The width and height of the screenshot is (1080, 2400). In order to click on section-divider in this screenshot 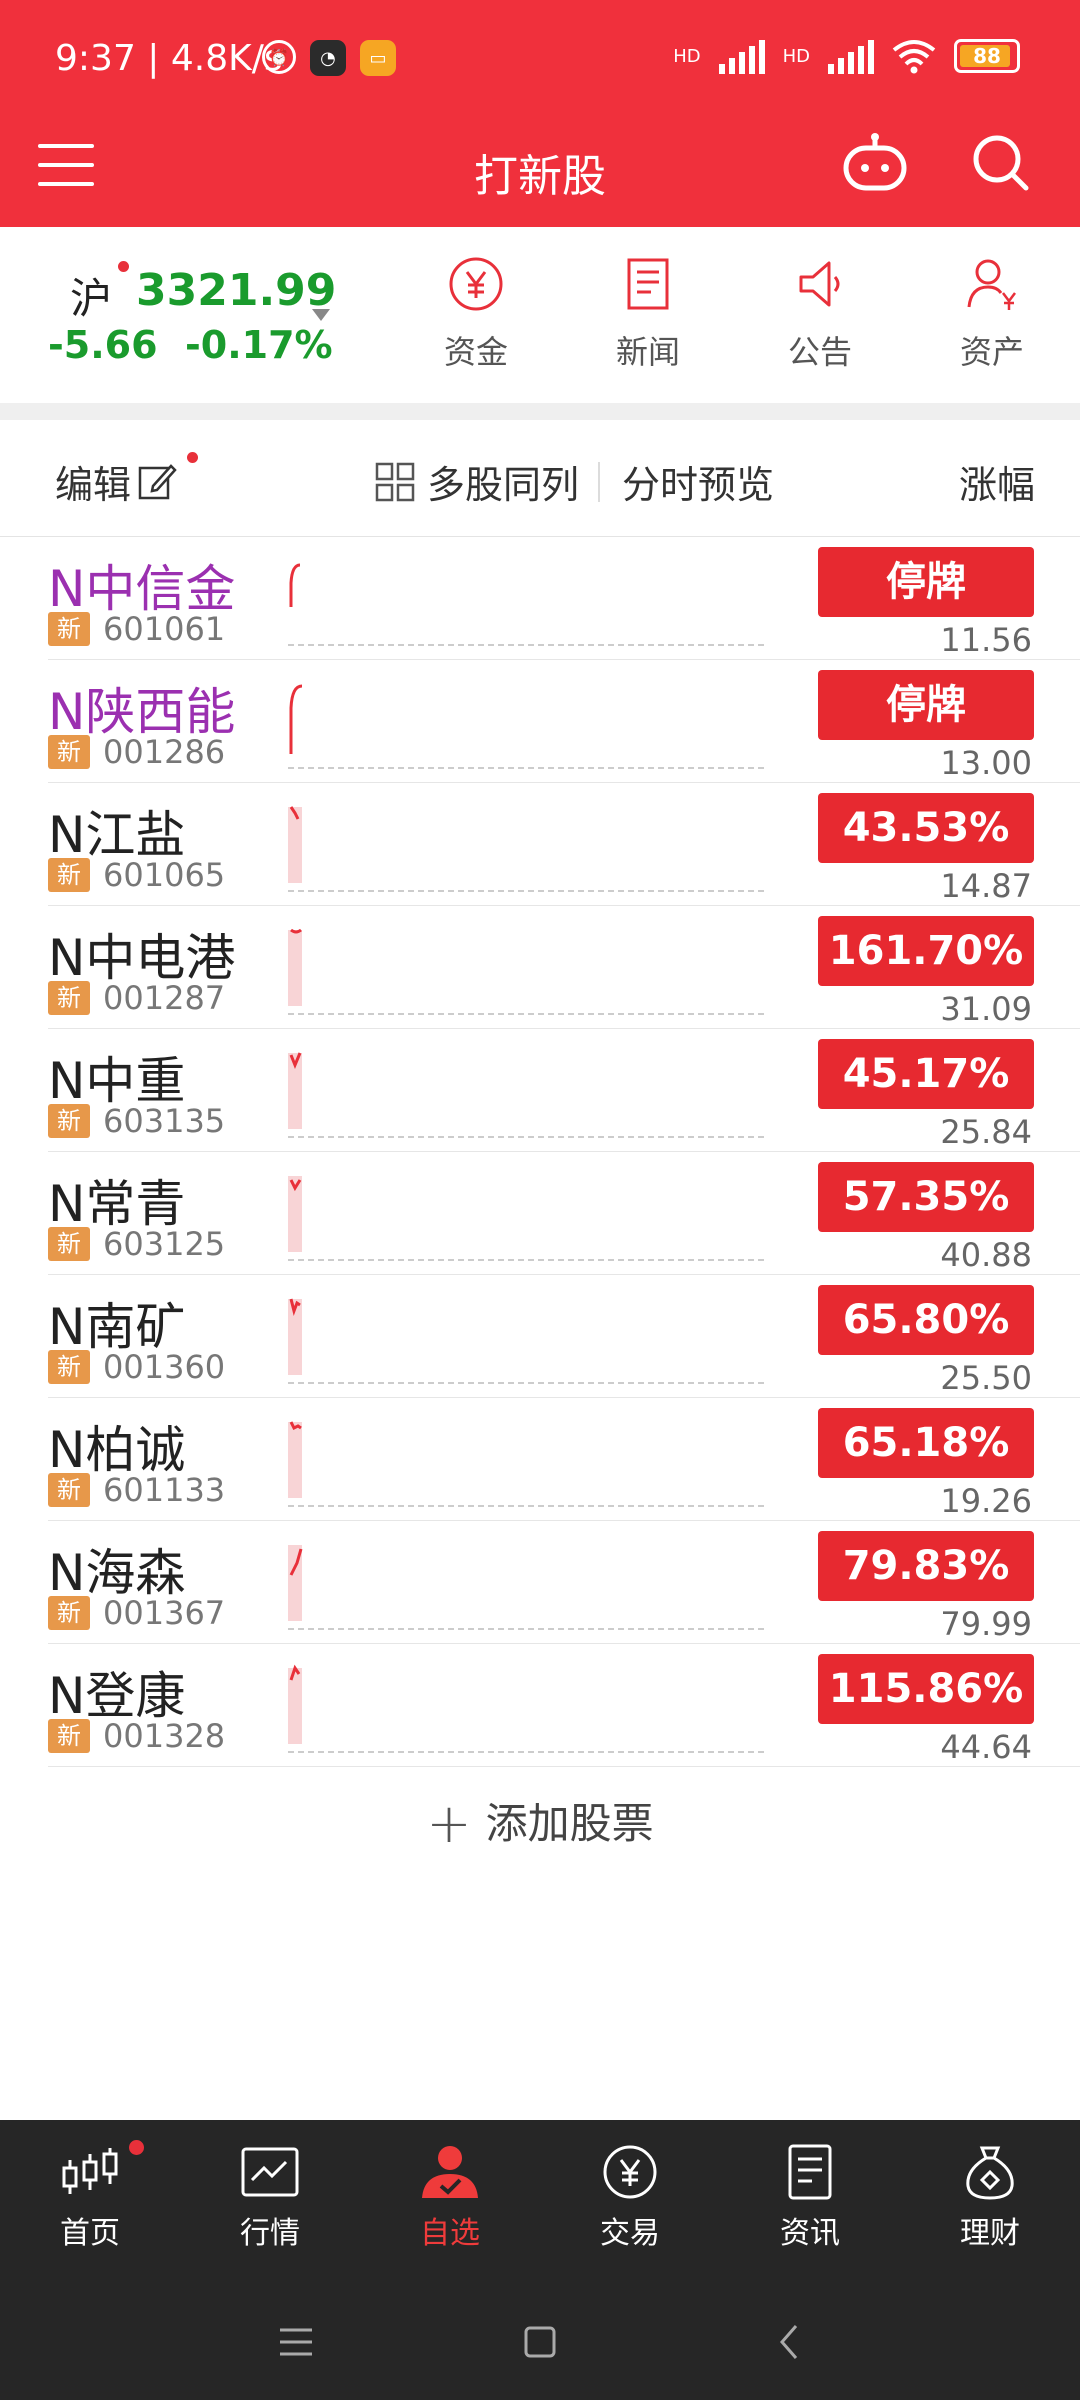, I will do `click(540, 411)`.